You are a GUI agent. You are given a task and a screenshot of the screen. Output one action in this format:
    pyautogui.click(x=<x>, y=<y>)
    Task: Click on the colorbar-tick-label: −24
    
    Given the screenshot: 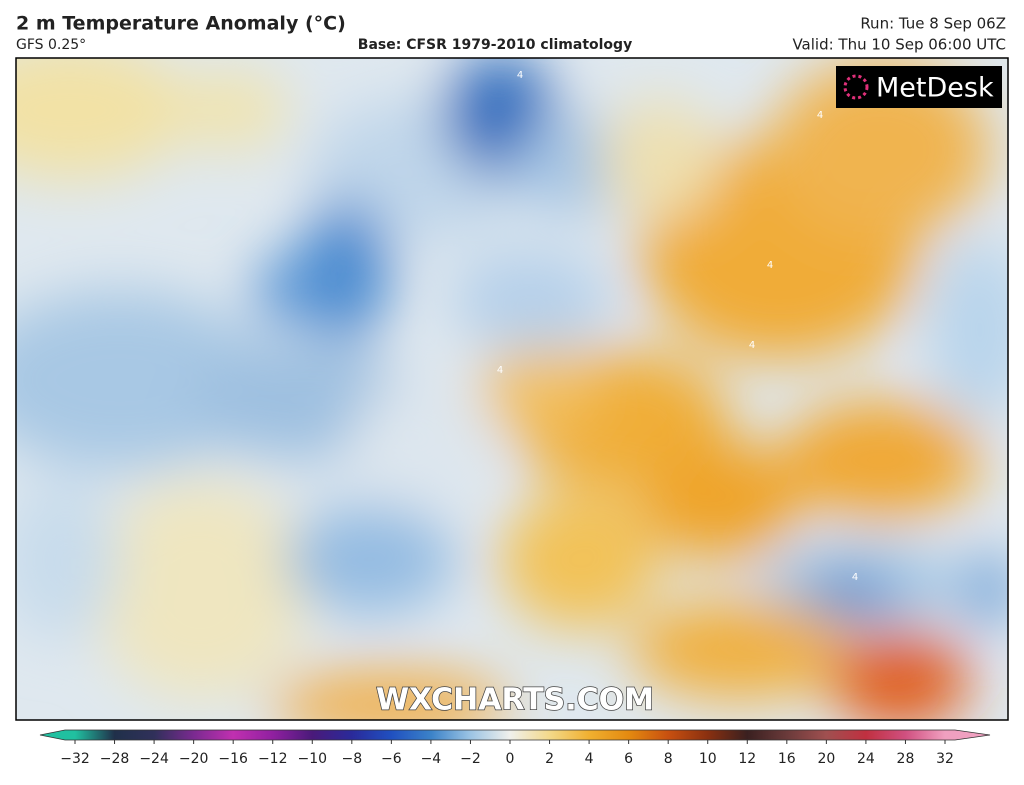 What is the action you would take?
    pyautogui.click(x=154, y=759)
    